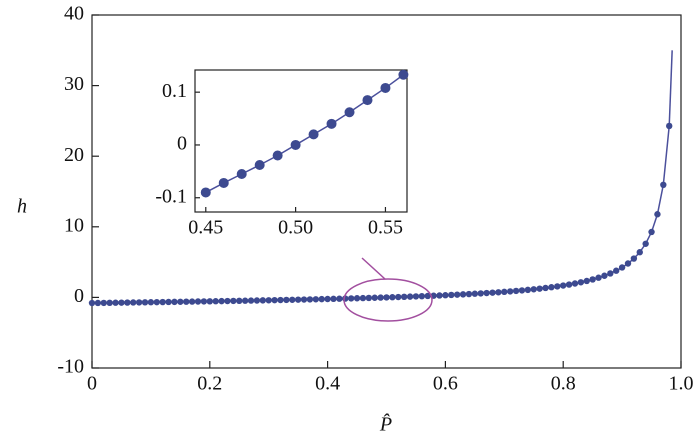 The height and width of the screenshot is (441, 700). Describe the element at coordinates (385, 228) in the screenshot. I see `x-tick-label: 0.55` at that location.